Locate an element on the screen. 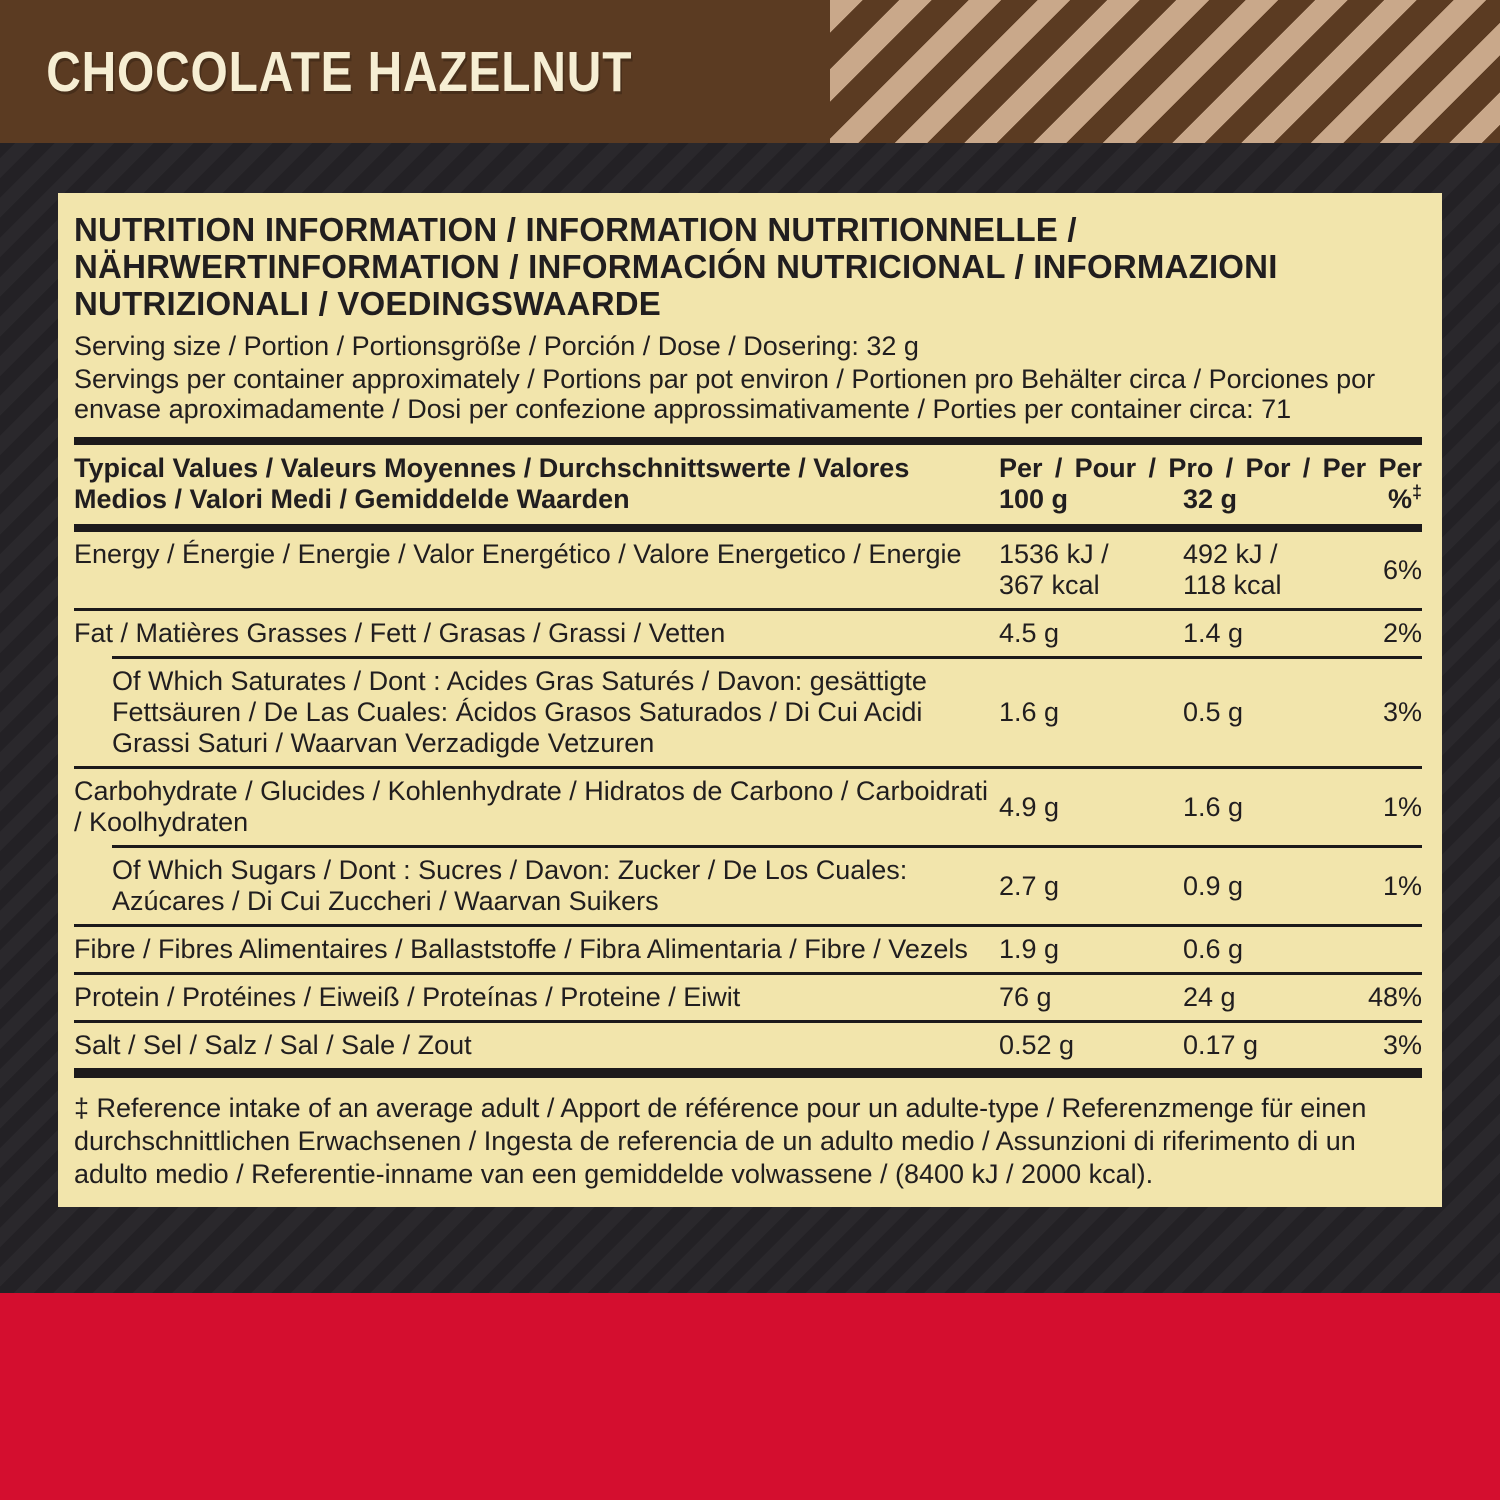 The height and width of the screenshot is (1500, 1500). value-percent-ri: 48% is located at coordinates (1394, 997).